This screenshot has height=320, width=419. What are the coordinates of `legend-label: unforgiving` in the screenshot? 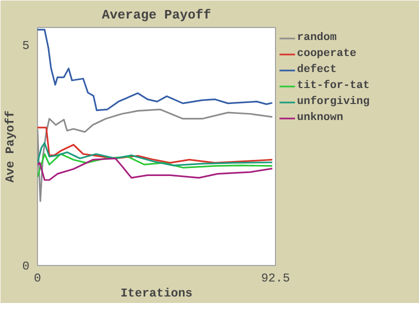 It's located at (333, 102).